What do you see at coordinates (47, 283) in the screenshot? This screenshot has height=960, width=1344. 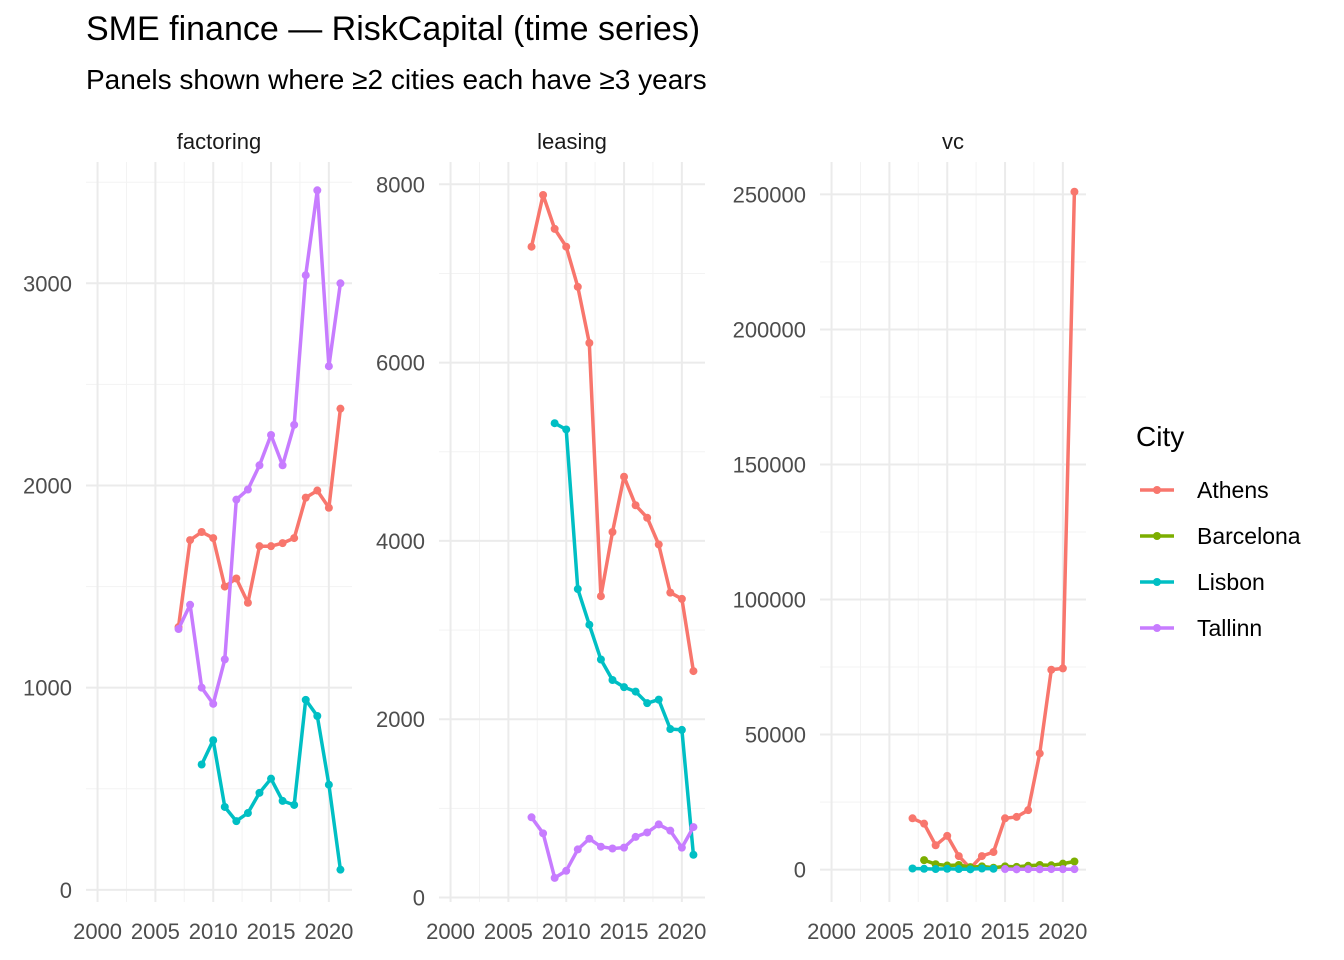 I see `y-tick-label: 3000` at bounding box center [47, 283].